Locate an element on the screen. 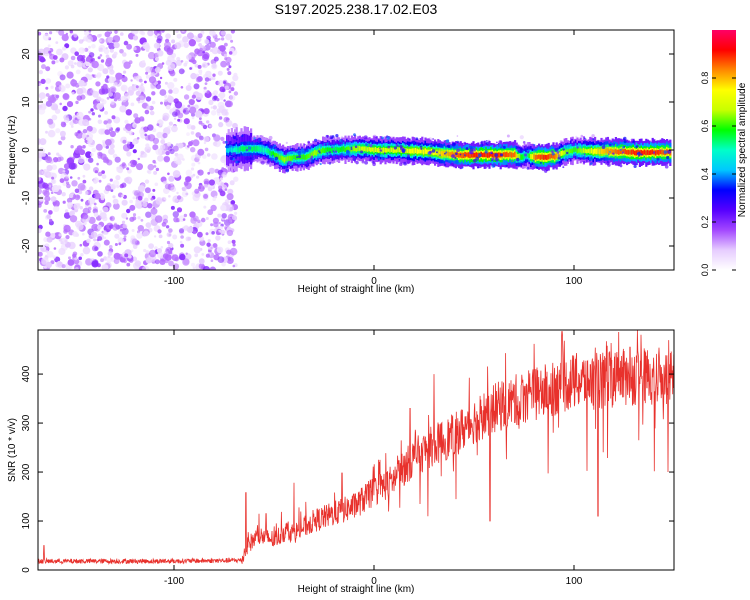 Image resolution: width=750 pixels, height=600 pixels. colorbar-ticks: 0.0 0.2 0.4 0.6 0.8 is located at coordinates (718, 174).